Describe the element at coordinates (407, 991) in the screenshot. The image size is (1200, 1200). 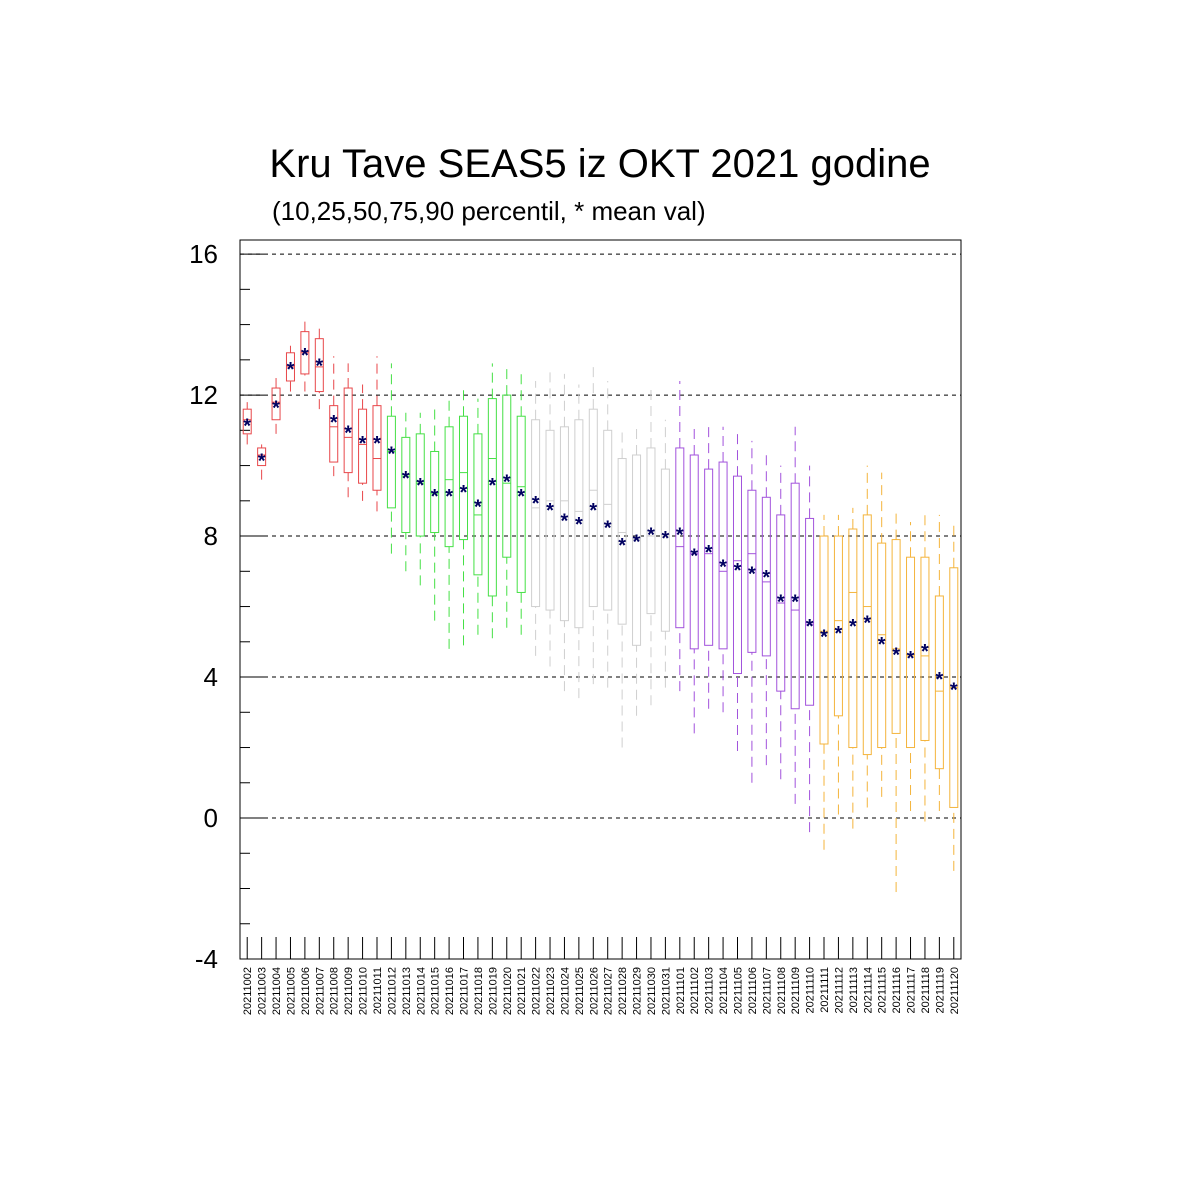
I see `x-tick-label: 20211013` at that location.